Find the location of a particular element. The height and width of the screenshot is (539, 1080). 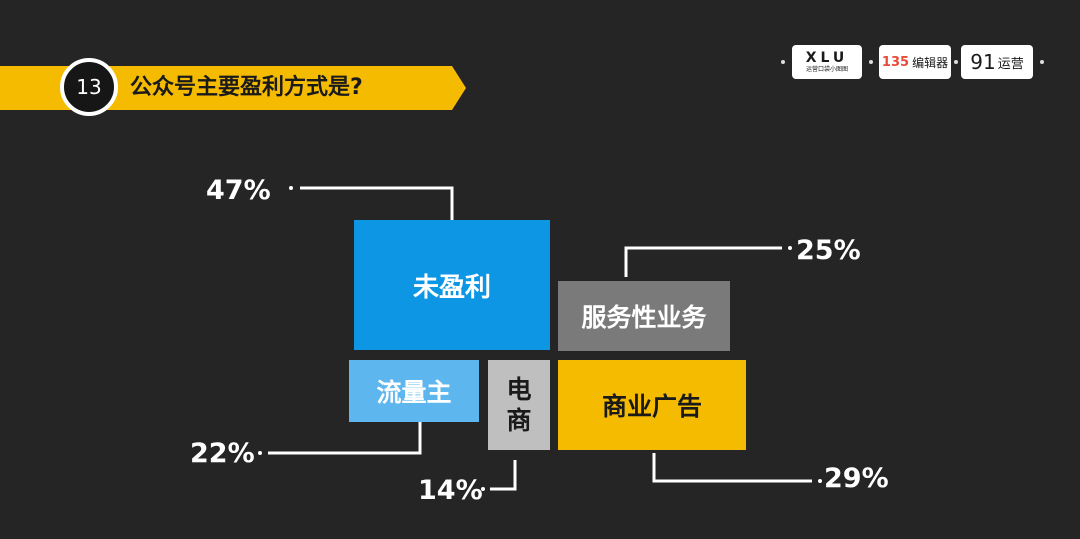

pct-label-fuwu: 25% is located at coordinates (828, 250).